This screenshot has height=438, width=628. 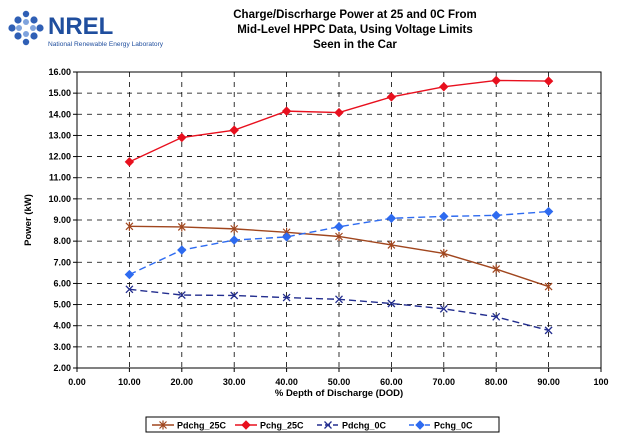 What do you see at coordinates (339, 382) in the screenshot?
I see `x-tick-label: 50.00` at bounding box center [339, 382].